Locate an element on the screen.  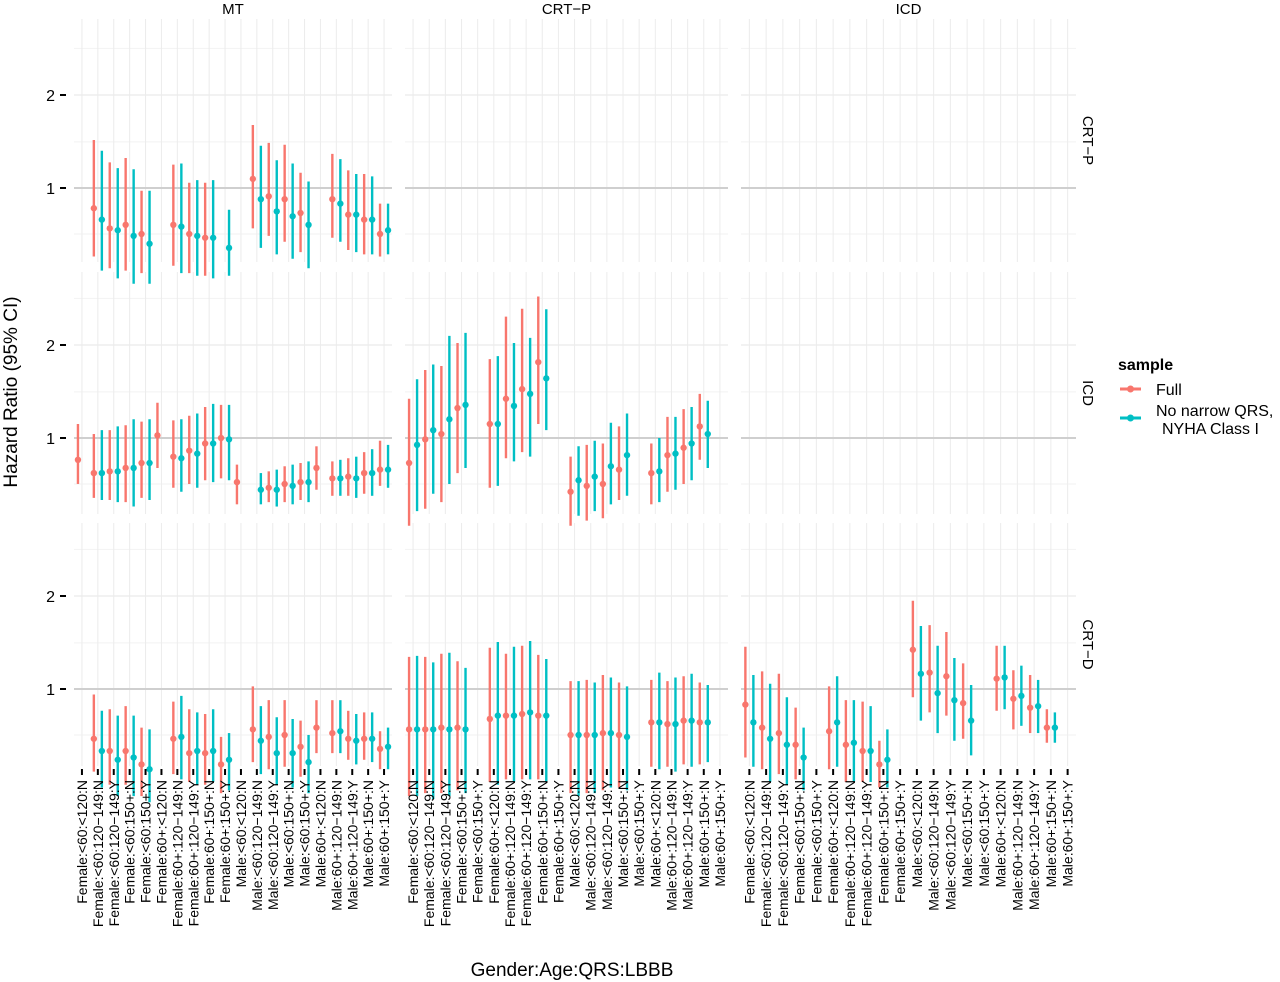
col-facet-label: CRT−P is located at coordinates (566, 9).